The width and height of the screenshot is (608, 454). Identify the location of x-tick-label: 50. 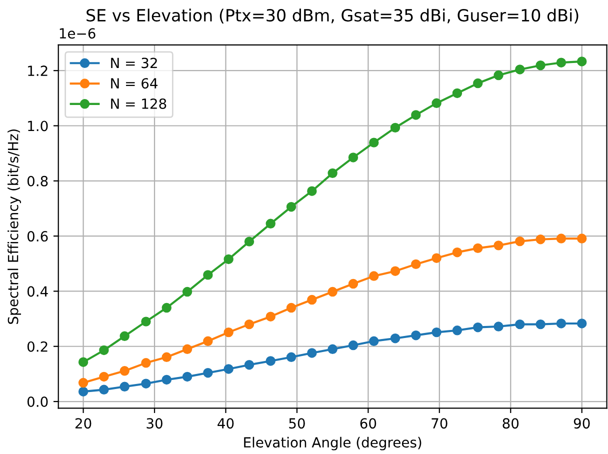
(297, 423).